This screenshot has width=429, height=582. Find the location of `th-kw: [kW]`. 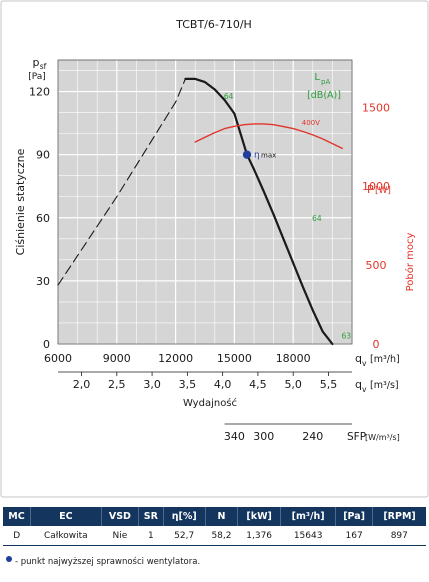

th-kw: [kW] is located at coordinates (259, 516).